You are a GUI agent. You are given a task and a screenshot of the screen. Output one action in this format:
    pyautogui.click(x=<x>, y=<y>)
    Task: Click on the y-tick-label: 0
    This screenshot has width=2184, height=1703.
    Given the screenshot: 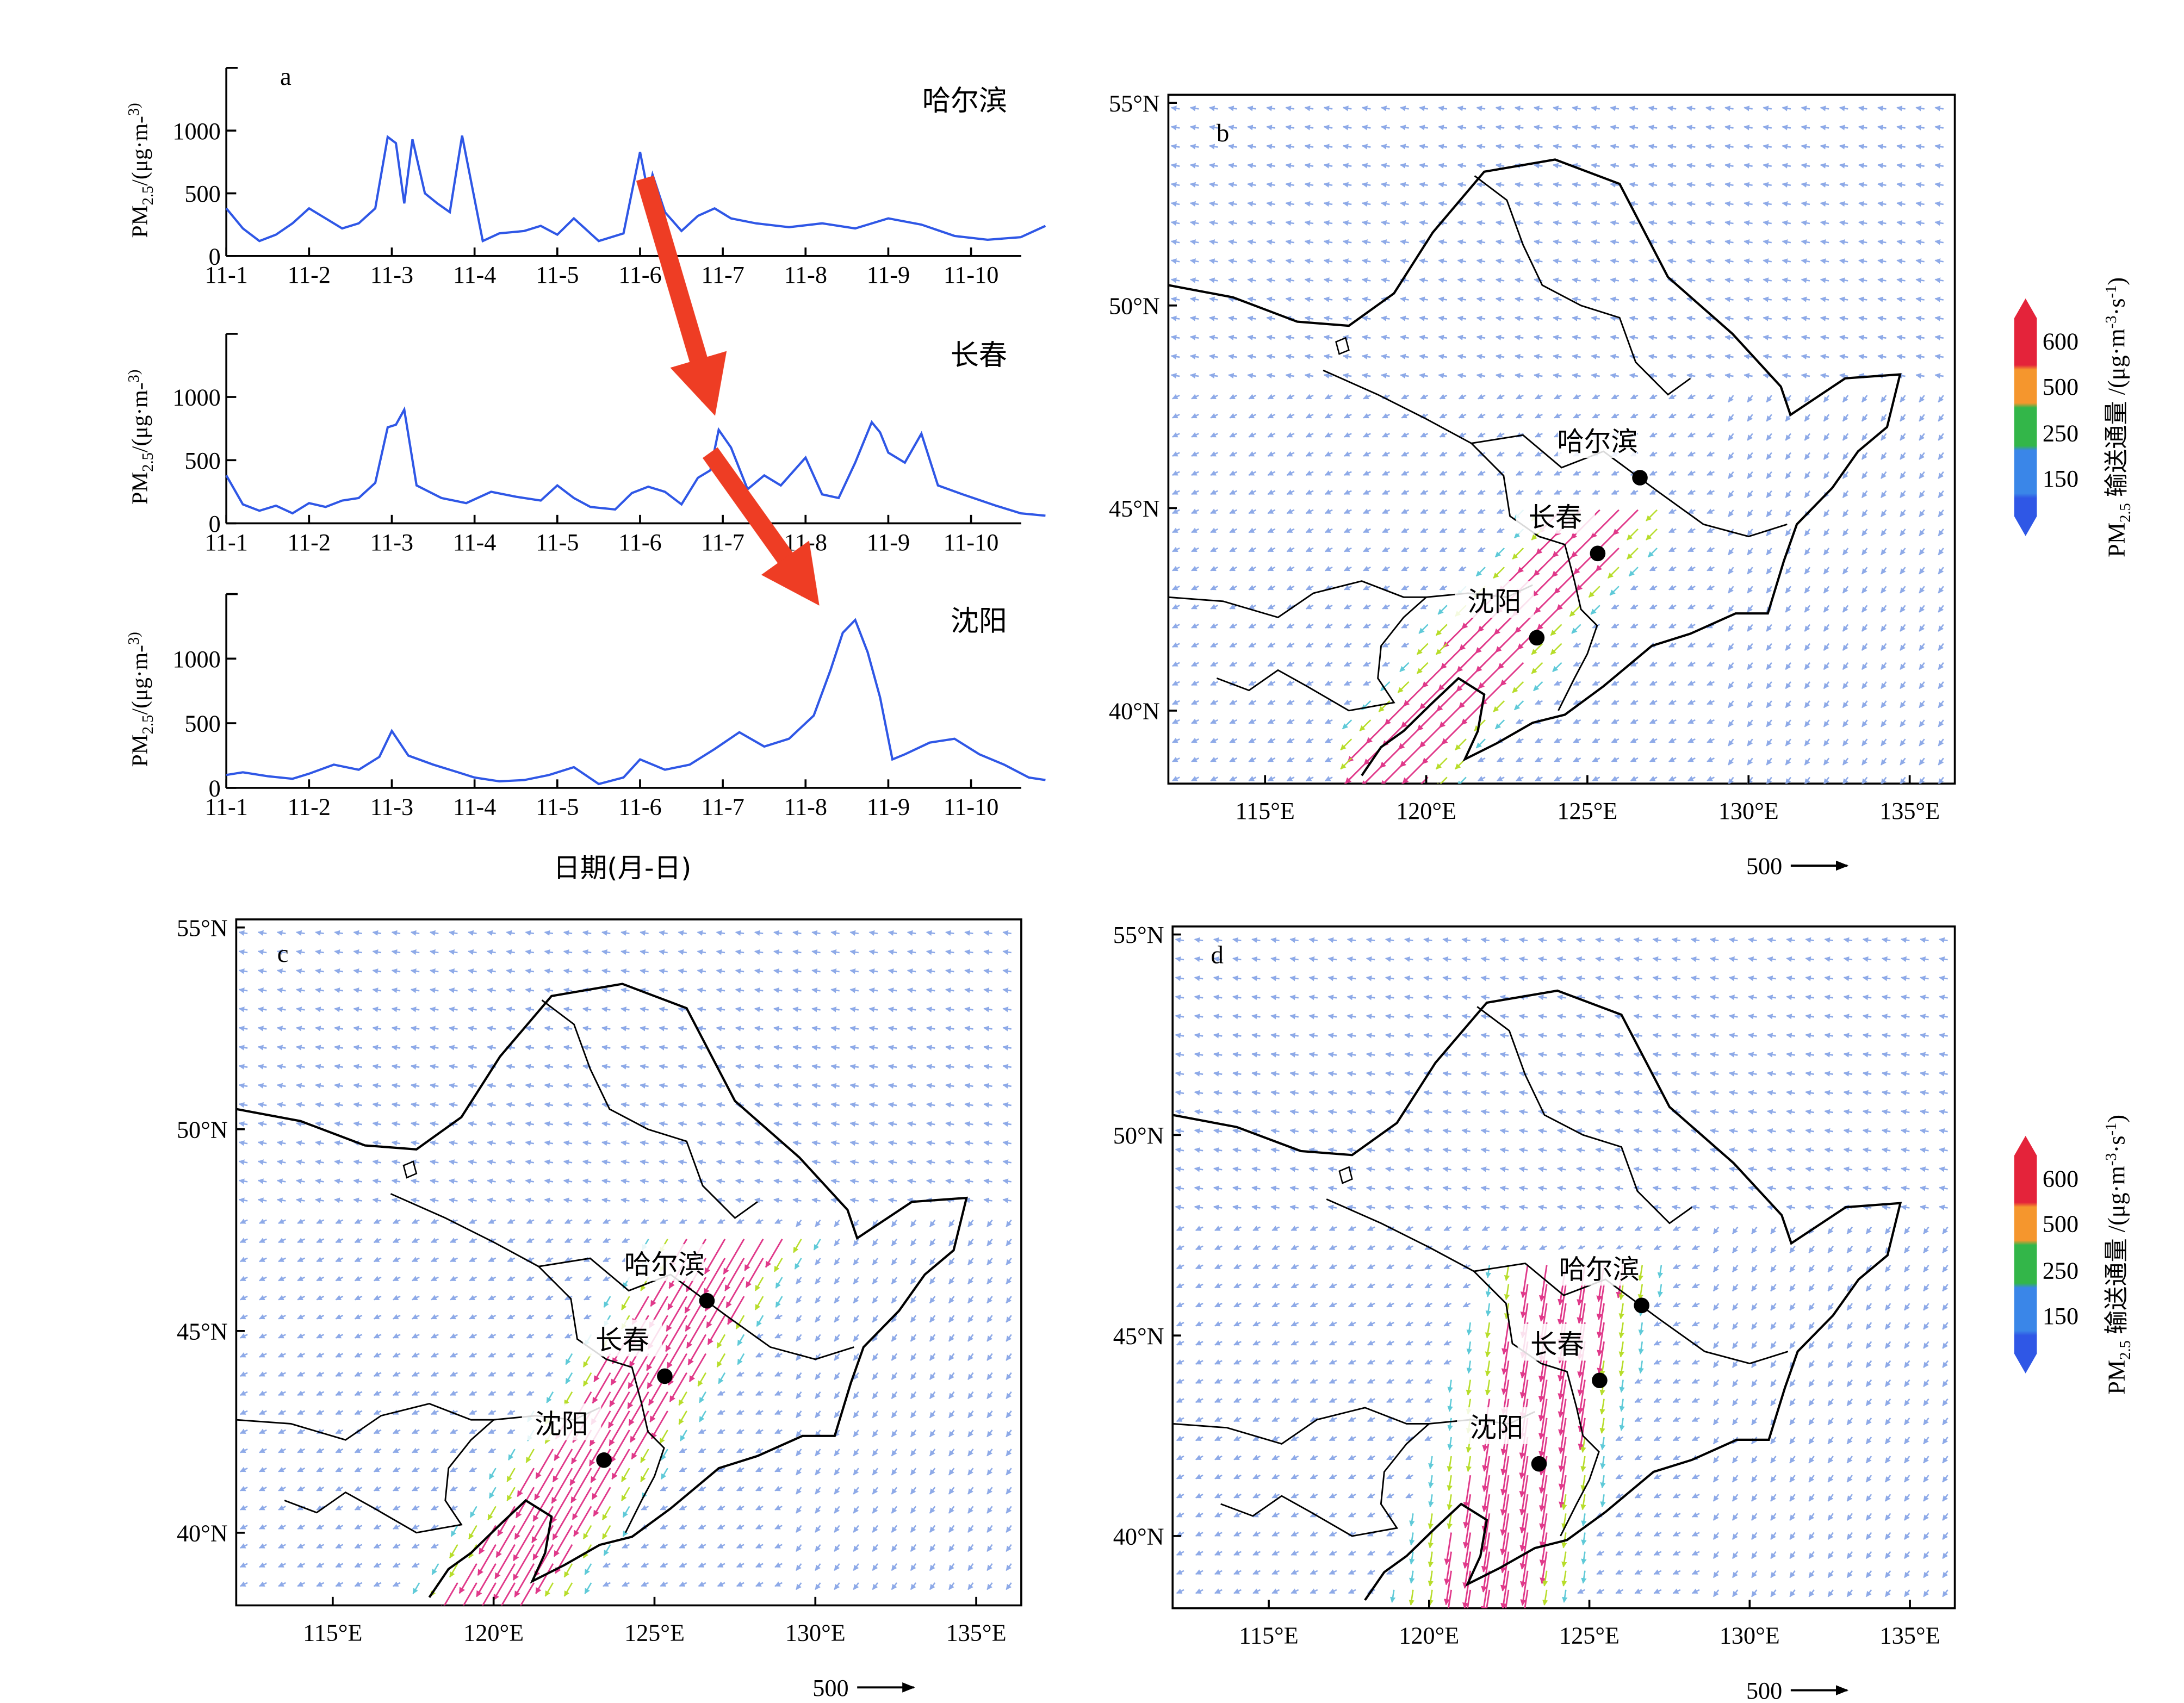 What is the action you would take?
    pyautogui.click(x=215, y=524)
    